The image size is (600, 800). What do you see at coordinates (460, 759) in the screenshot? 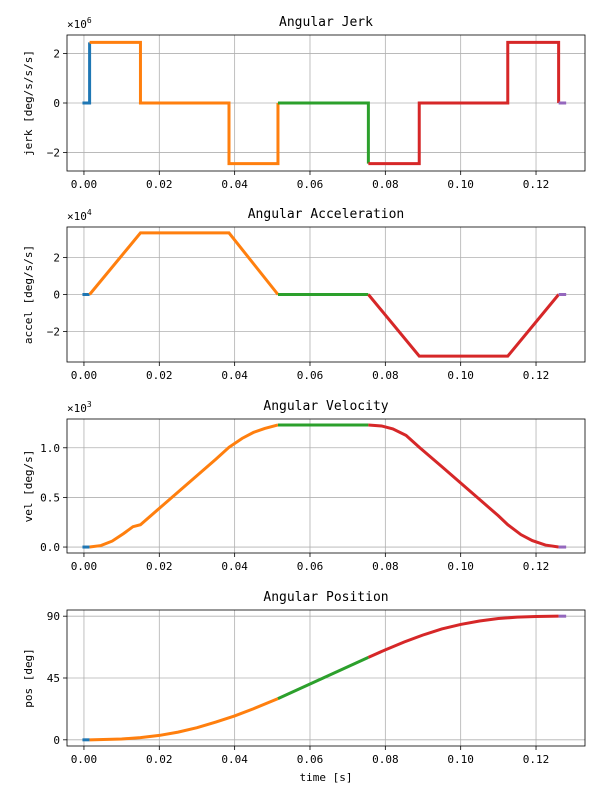
I see `panel-3-xtick-label-5: 0.10` at bounding box center [460, 759].